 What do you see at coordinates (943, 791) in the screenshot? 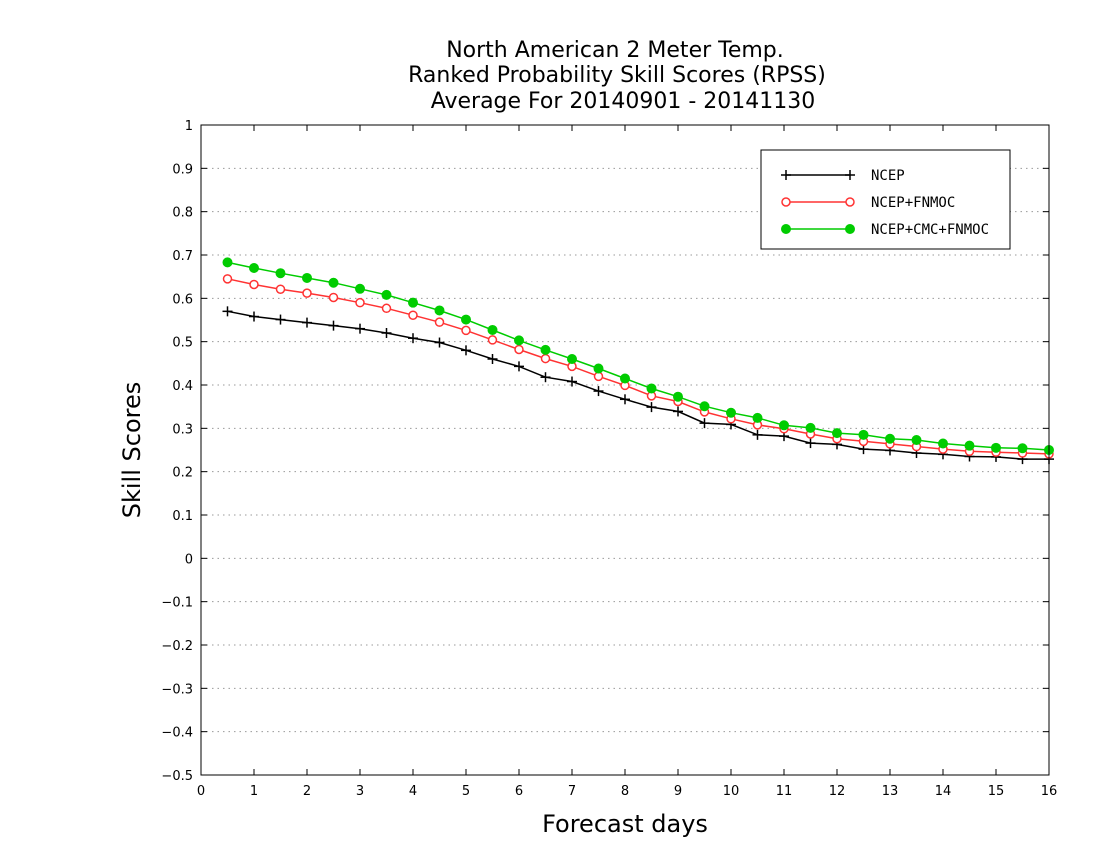
I see `x-tick-label: 14` at bounding box center [943, 791].